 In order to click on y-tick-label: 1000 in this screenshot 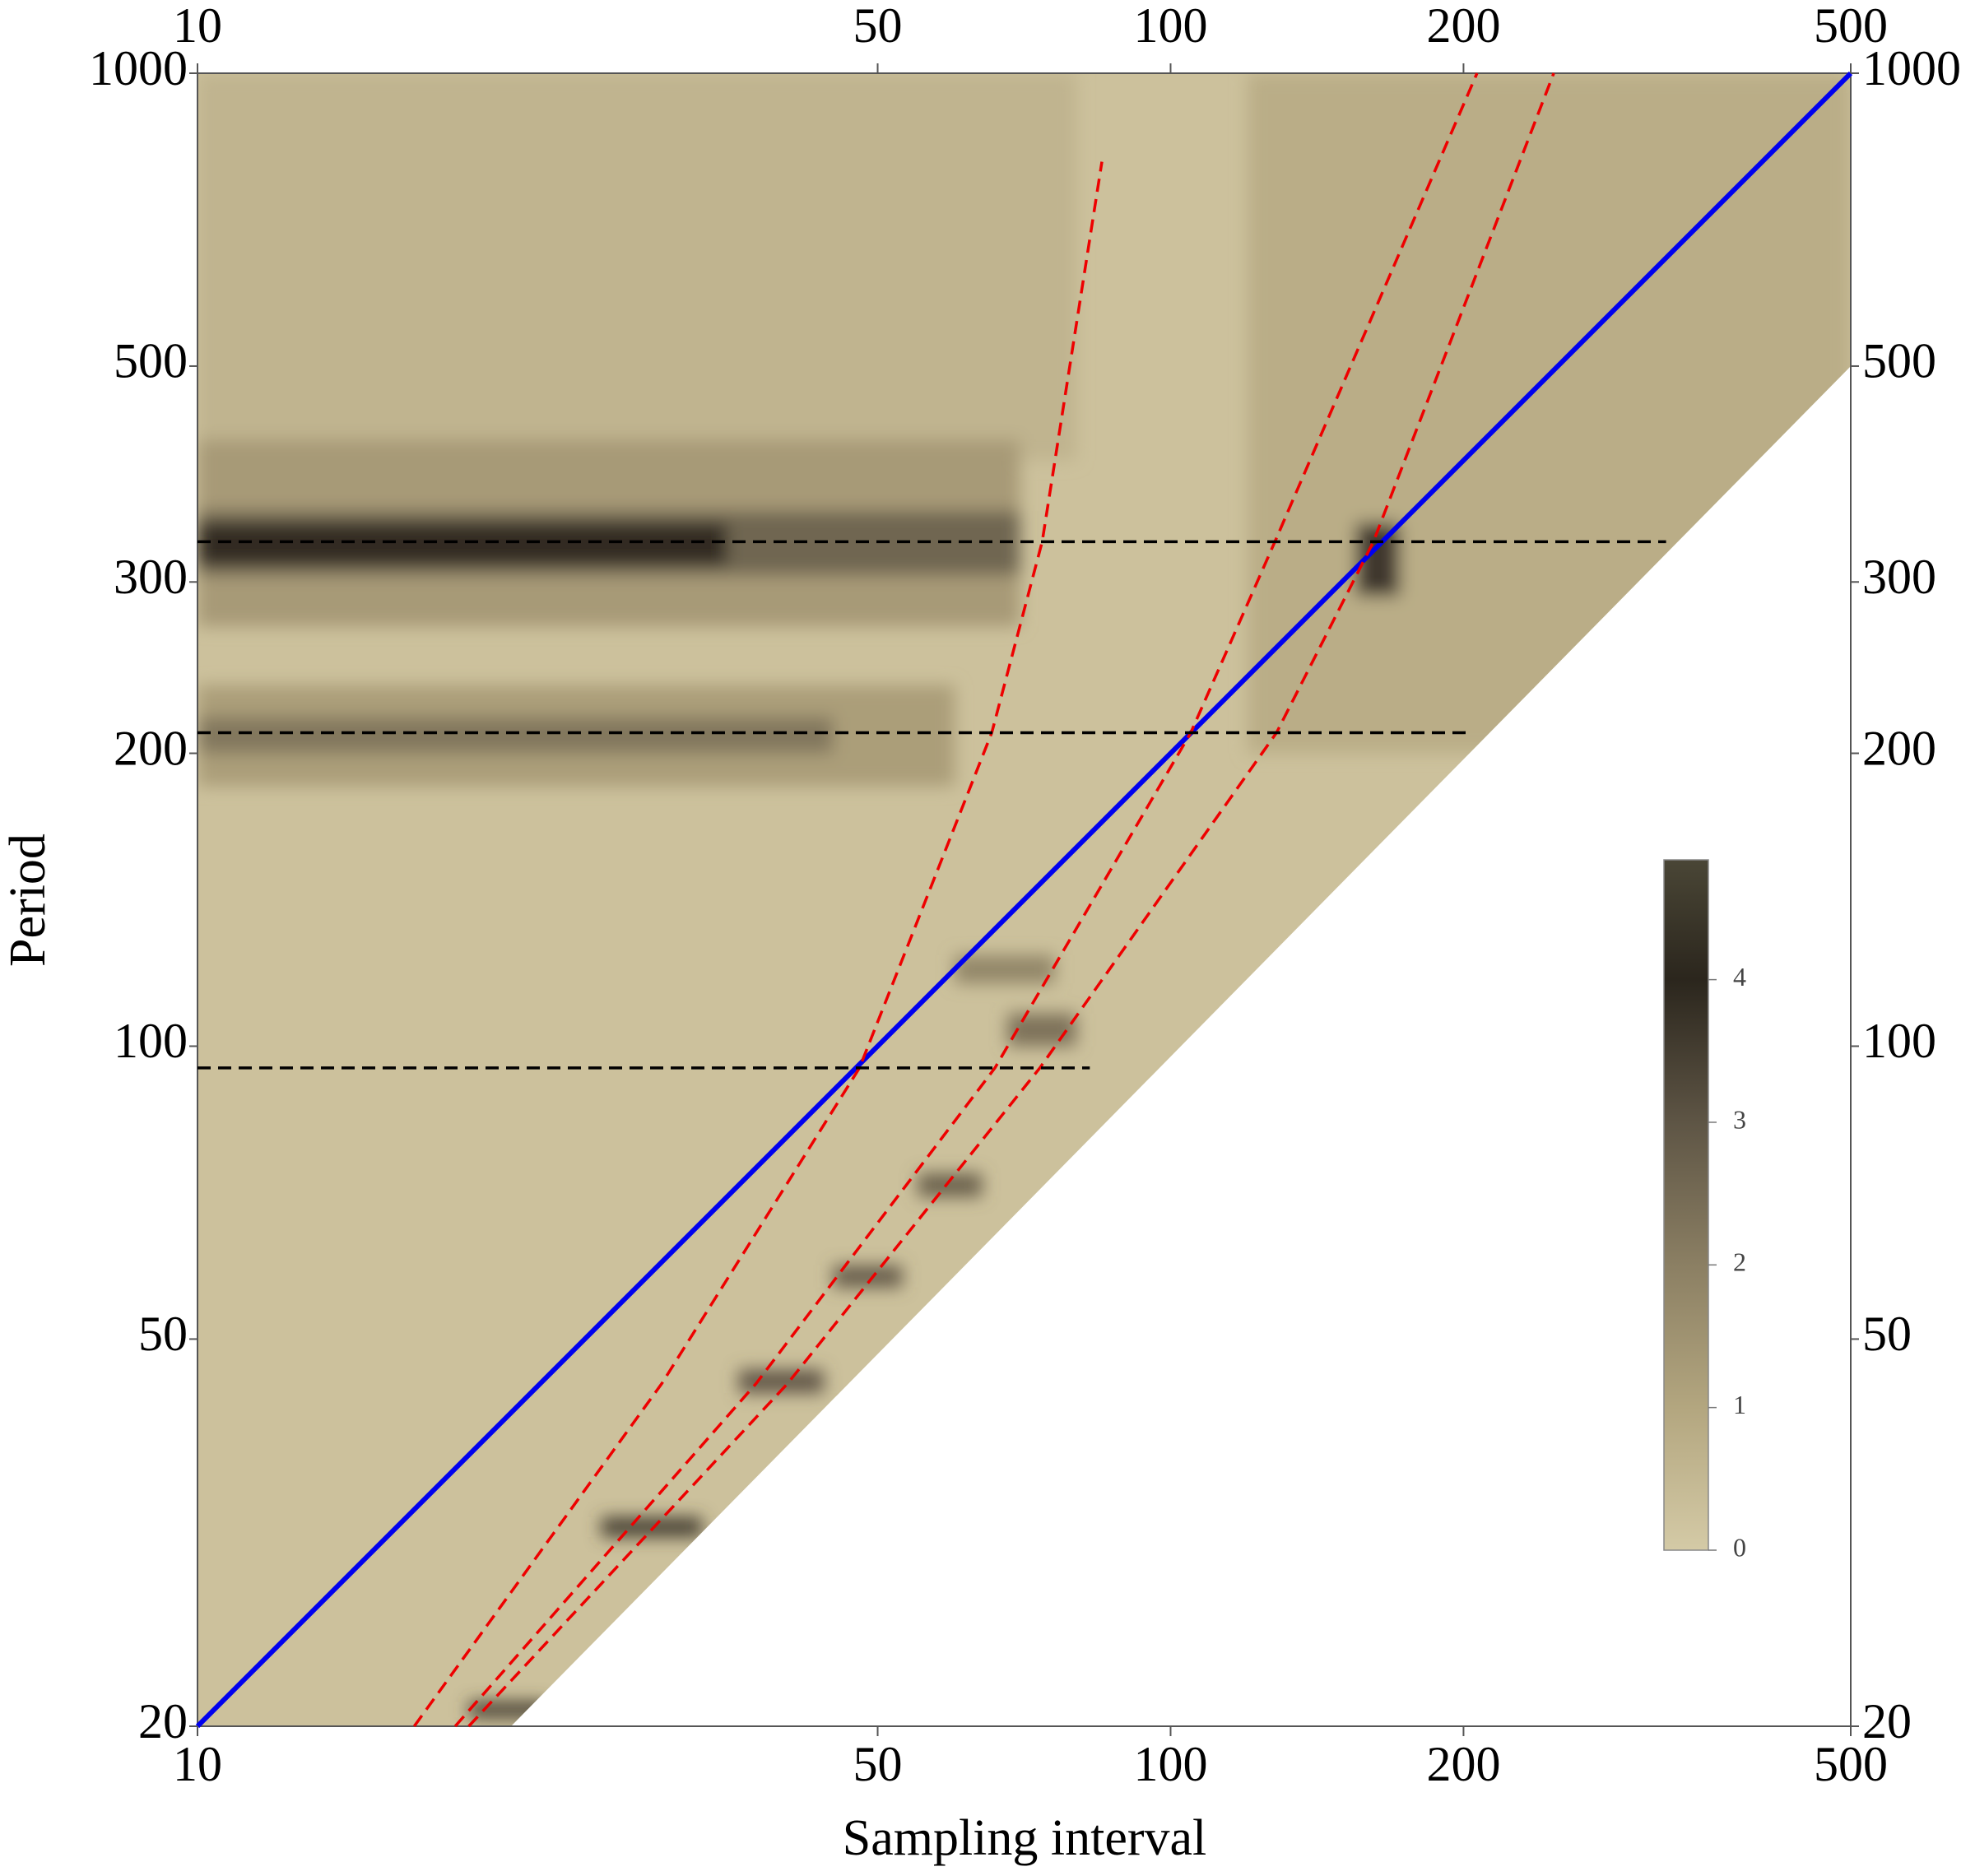, I will do `click(138, 68)`.